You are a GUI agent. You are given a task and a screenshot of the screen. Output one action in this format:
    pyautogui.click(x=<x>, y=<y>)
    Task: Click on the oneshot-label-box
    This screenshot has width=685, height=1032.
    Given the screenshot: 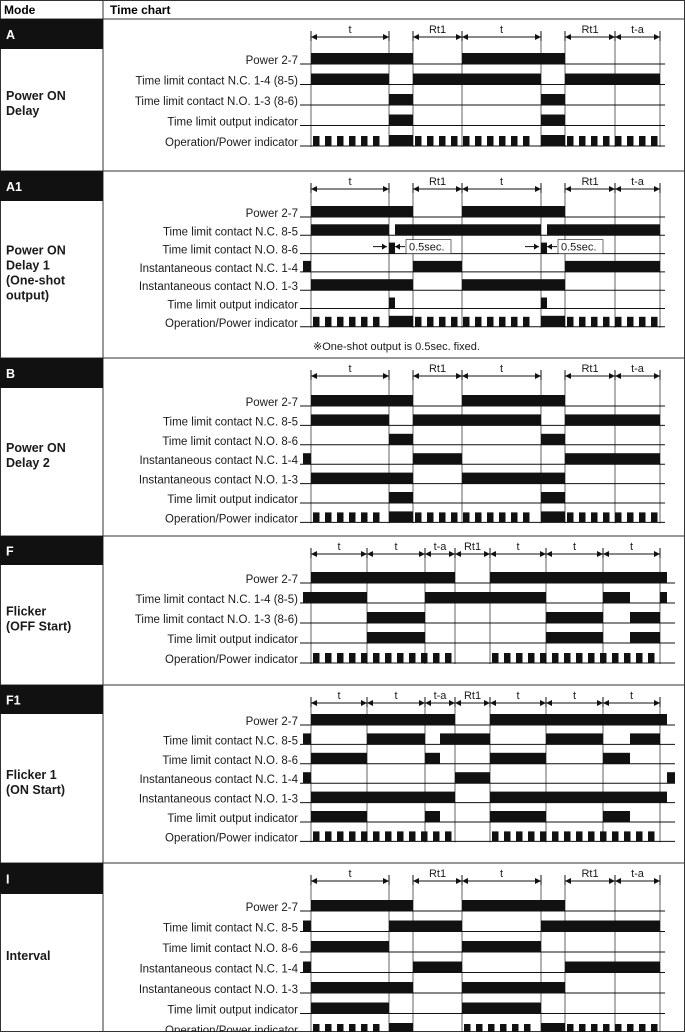 What is the action you would take?
    pyautogui.click(x=580, y=246)
    